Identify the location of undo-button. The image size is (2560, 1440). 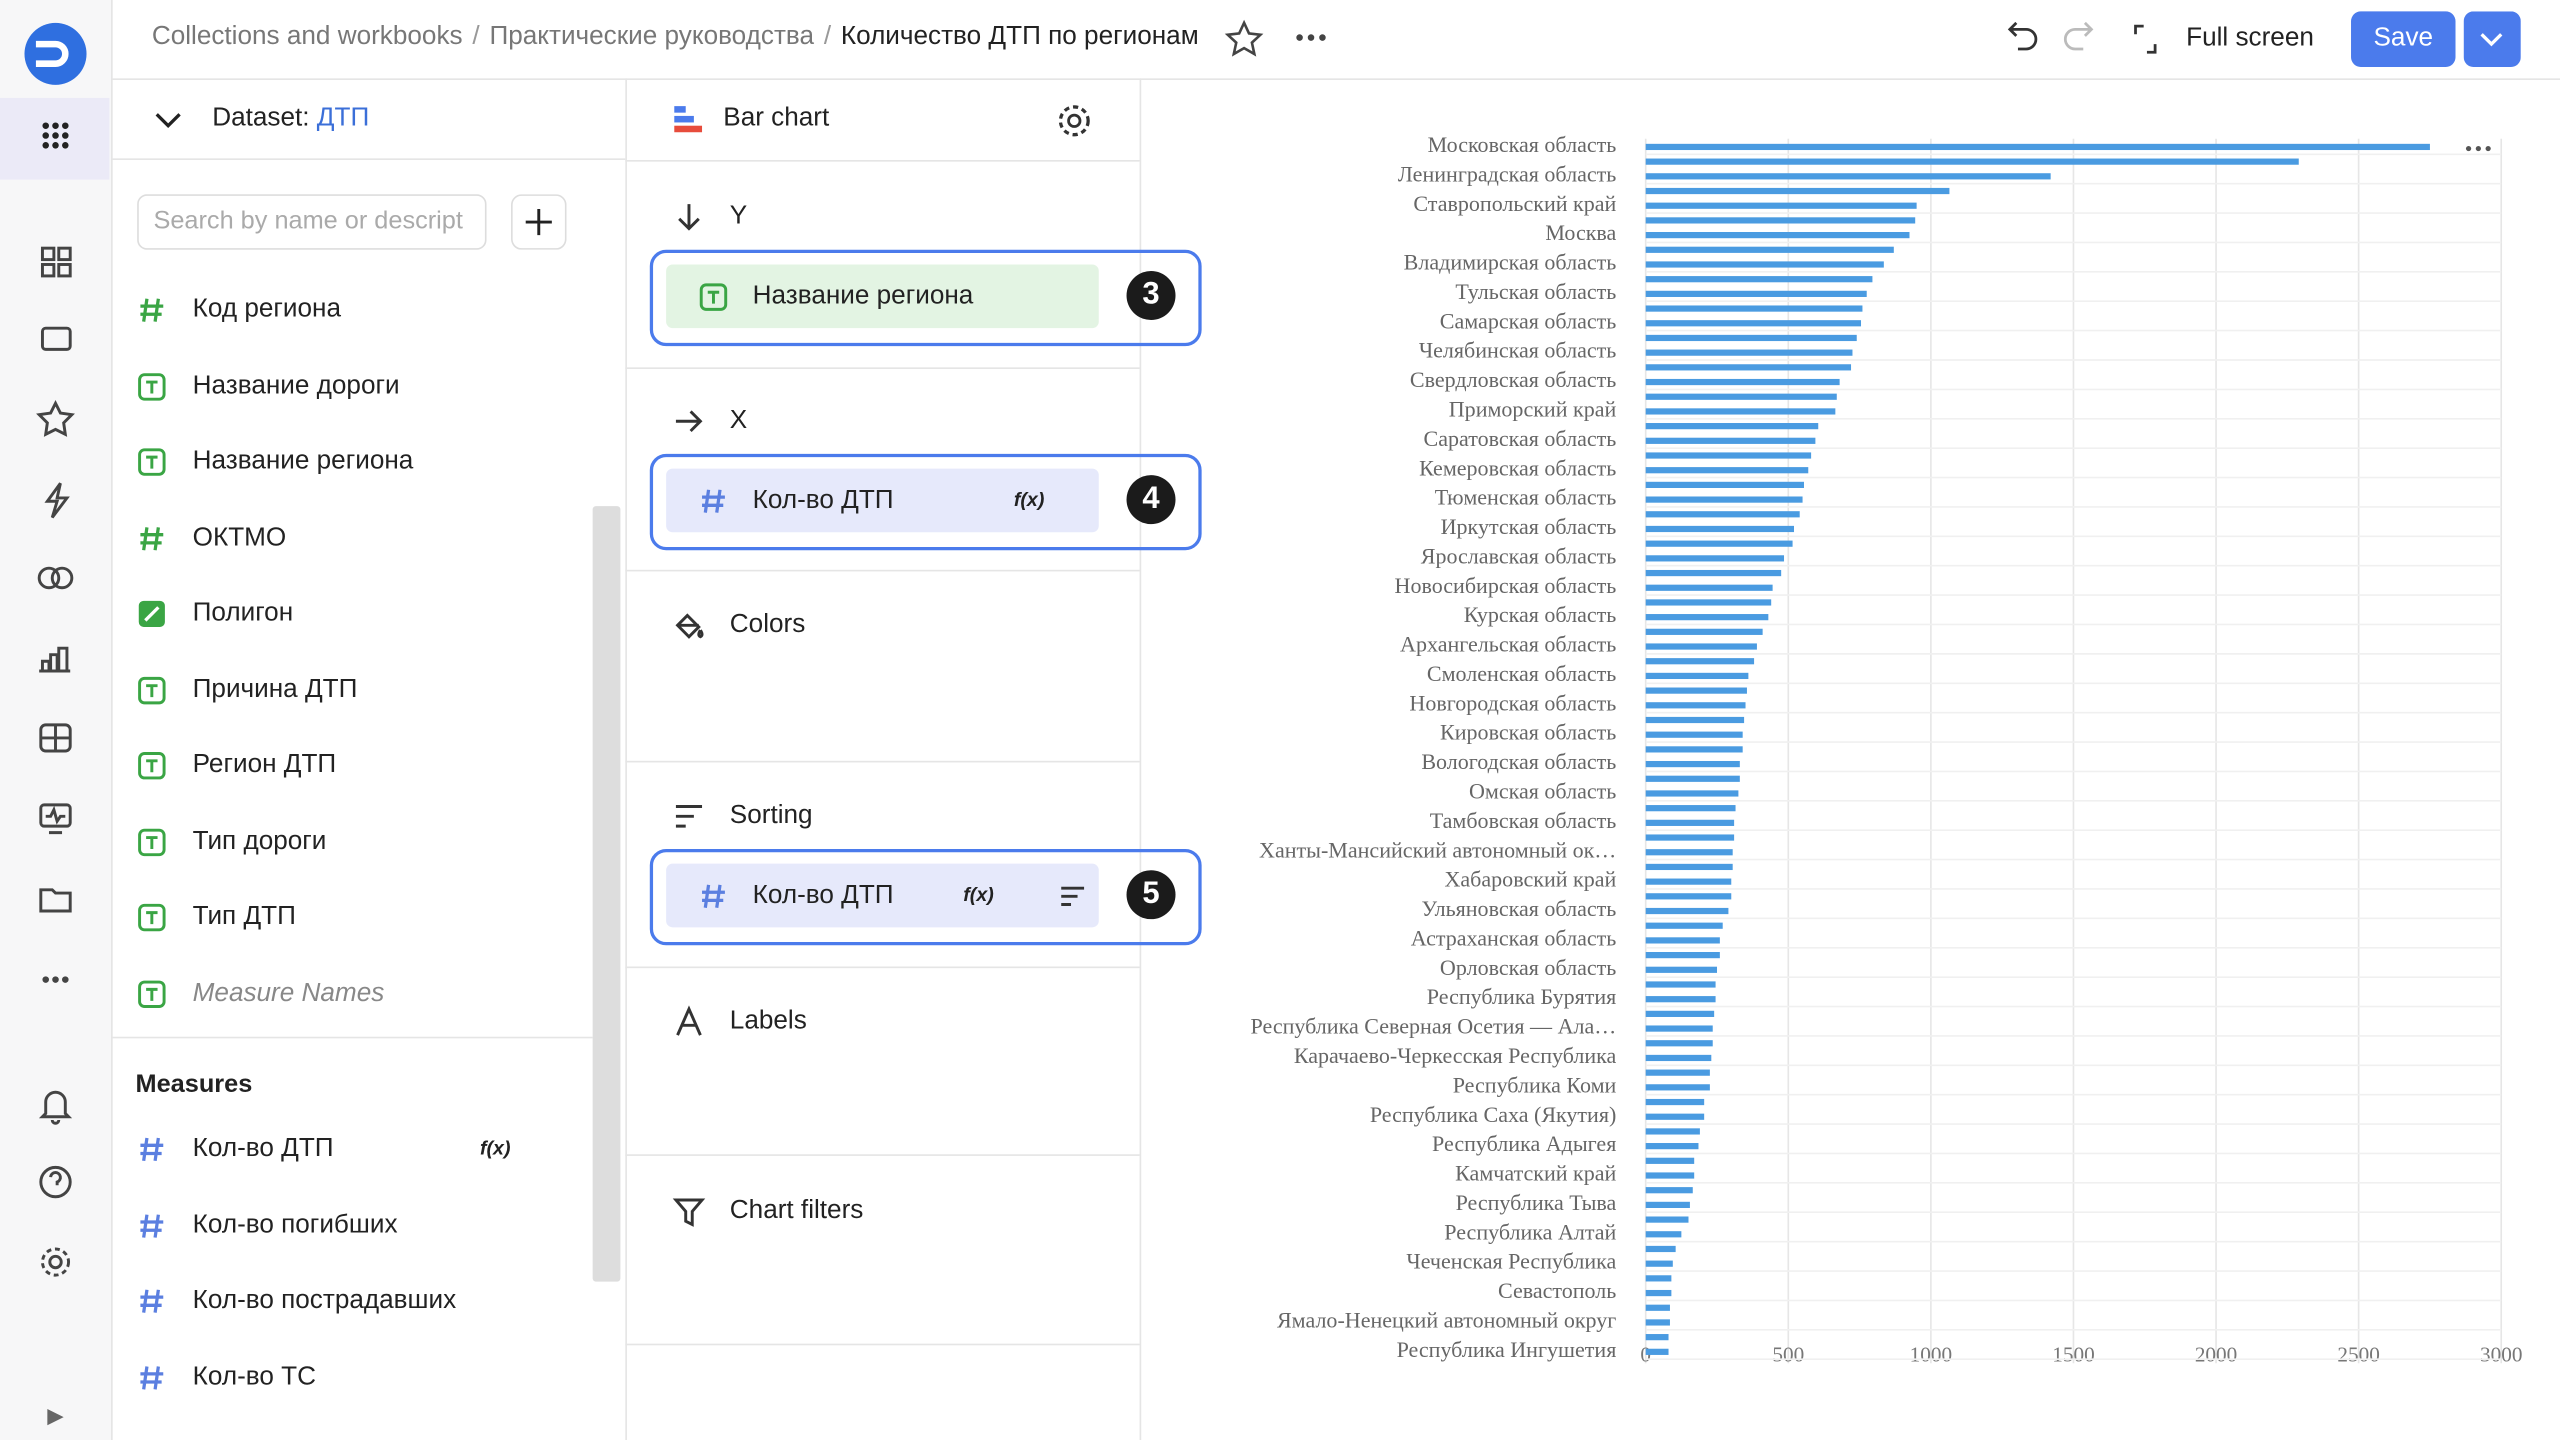
(2022, 36).